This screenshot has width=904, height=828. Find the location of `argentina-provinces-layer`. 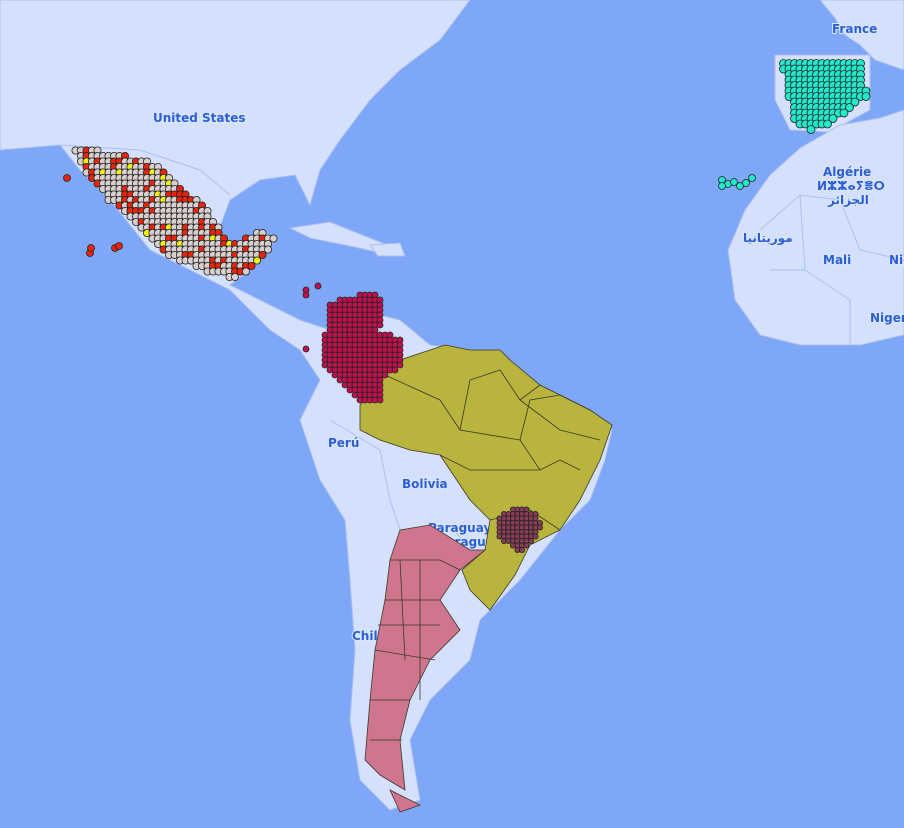

argentina-provinces-layer is located at coordinates (425, 657).